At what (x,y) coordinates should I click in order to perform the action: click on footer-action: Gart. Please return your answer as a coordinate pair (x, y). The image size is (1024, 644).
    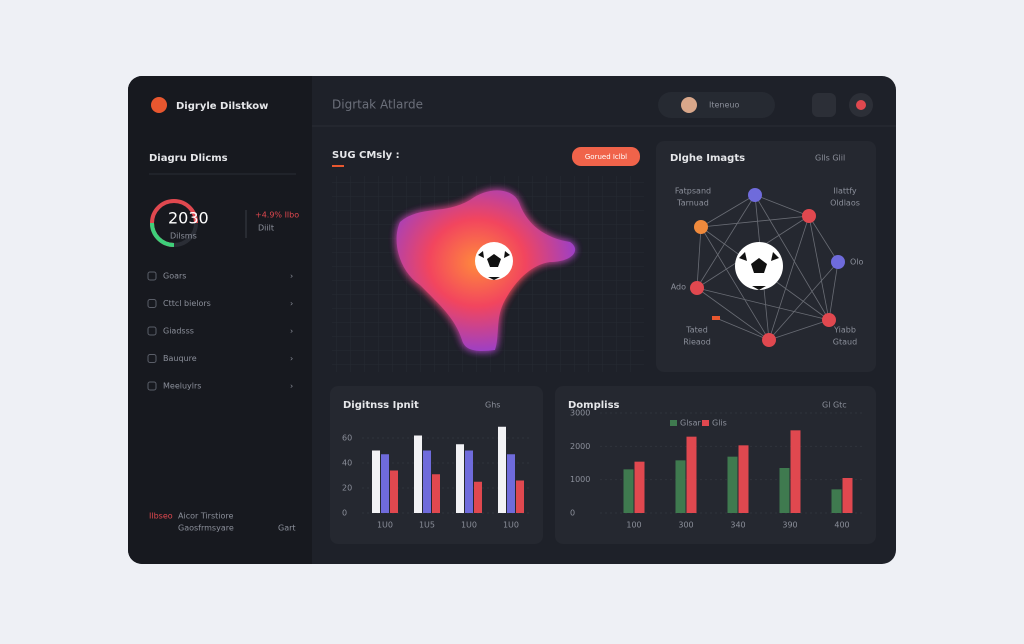
    Looking at the image, I should click on (287, 528).